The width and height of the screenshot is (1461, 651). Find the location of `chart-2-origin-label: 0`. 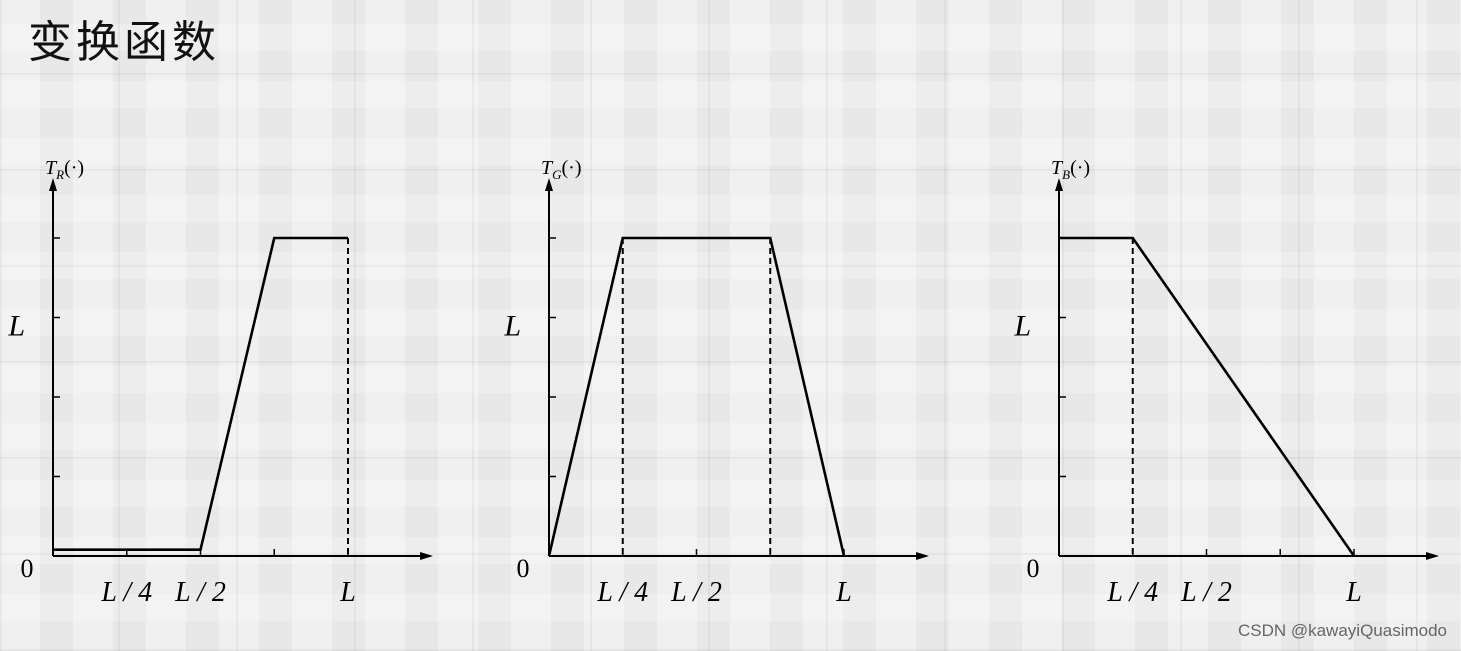

chart-2-origin-label: 0 is located at coordinates (523, 568).